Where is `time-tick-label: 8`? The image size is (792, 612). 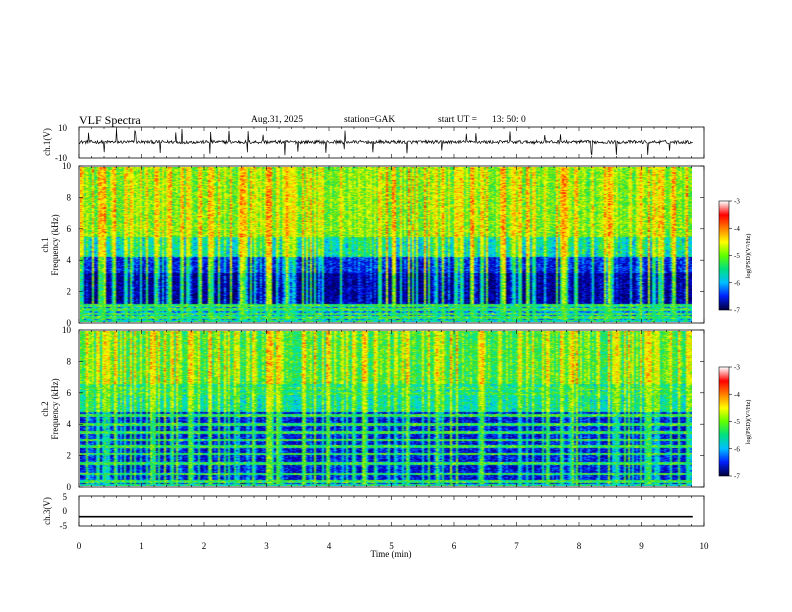 time-tick-label: 8 is located at coordinates (579, 546).